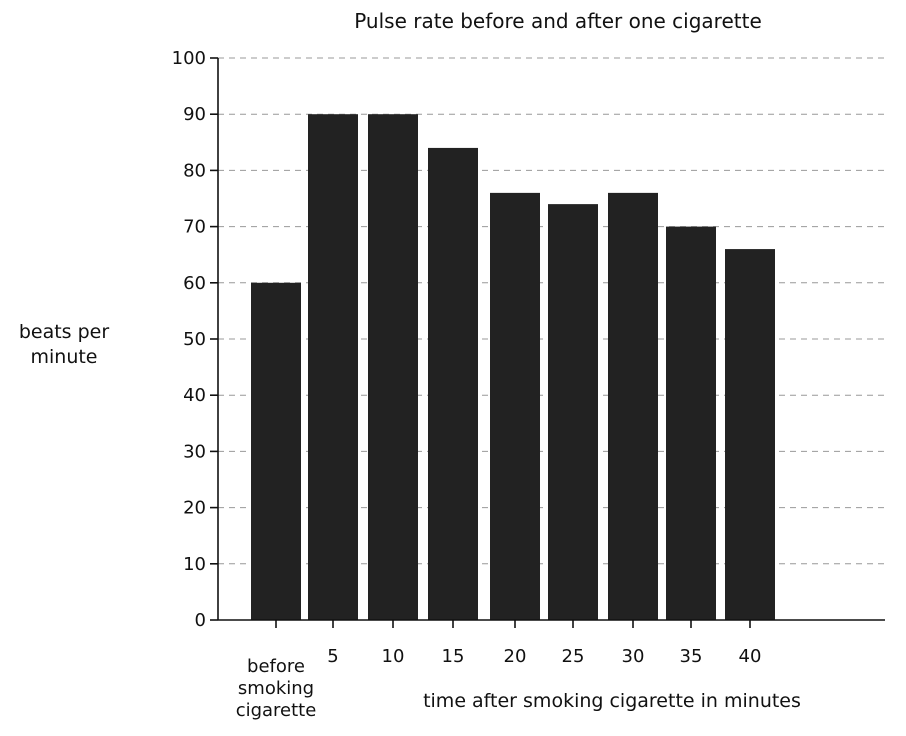  What do you see at coordinates (499, 670) in the screenshot?
I see `x-axis-ticks: before smoking cigarette 5 10 15 20 25 30 35 40` at bounding box center [499, 670].